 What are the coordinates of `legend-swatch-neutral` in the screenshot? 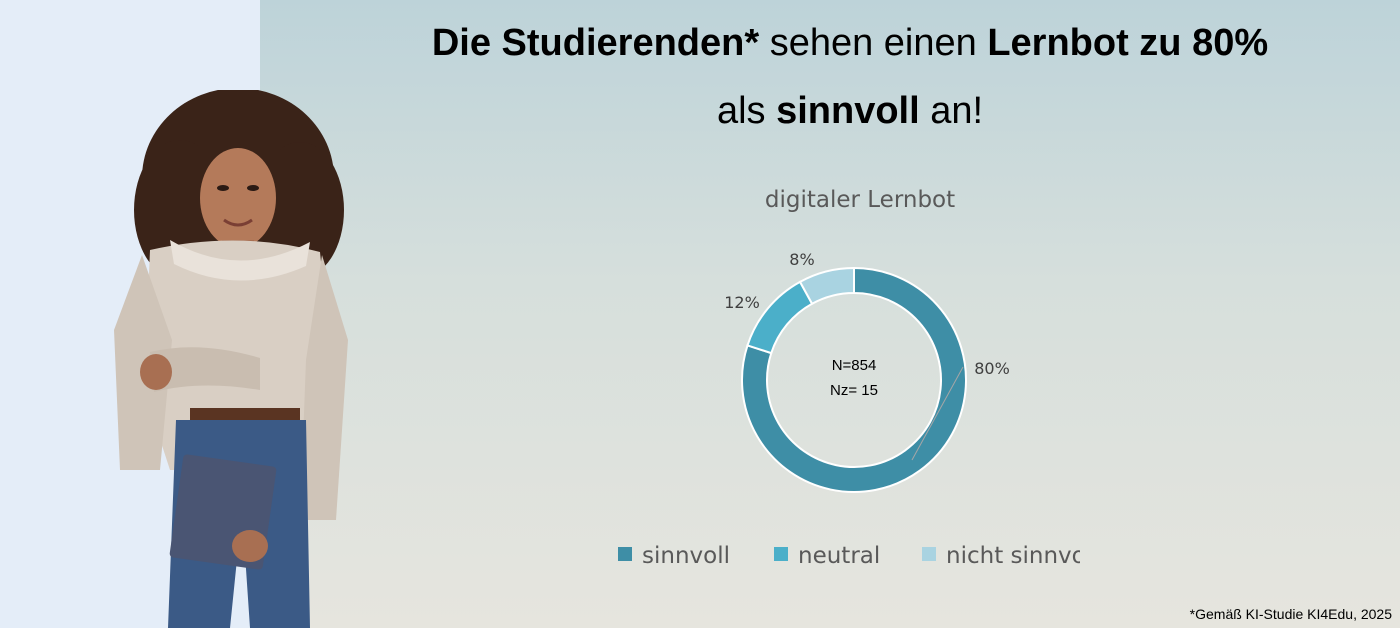 It's located at (781, 554).